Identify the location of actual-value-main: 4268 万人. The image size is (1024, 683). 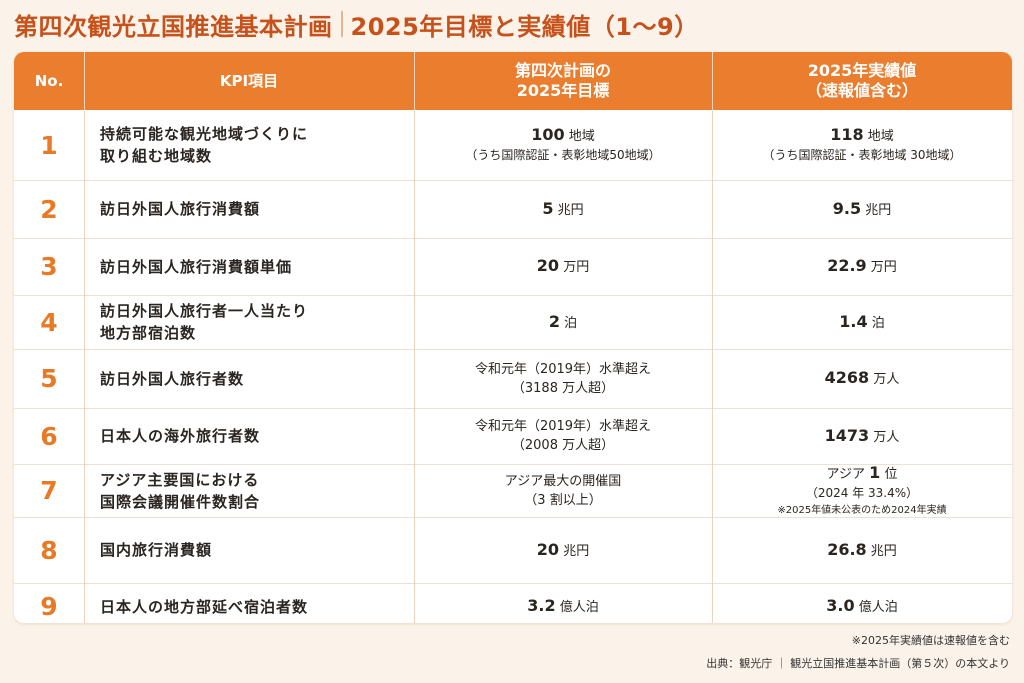
(862, 378).